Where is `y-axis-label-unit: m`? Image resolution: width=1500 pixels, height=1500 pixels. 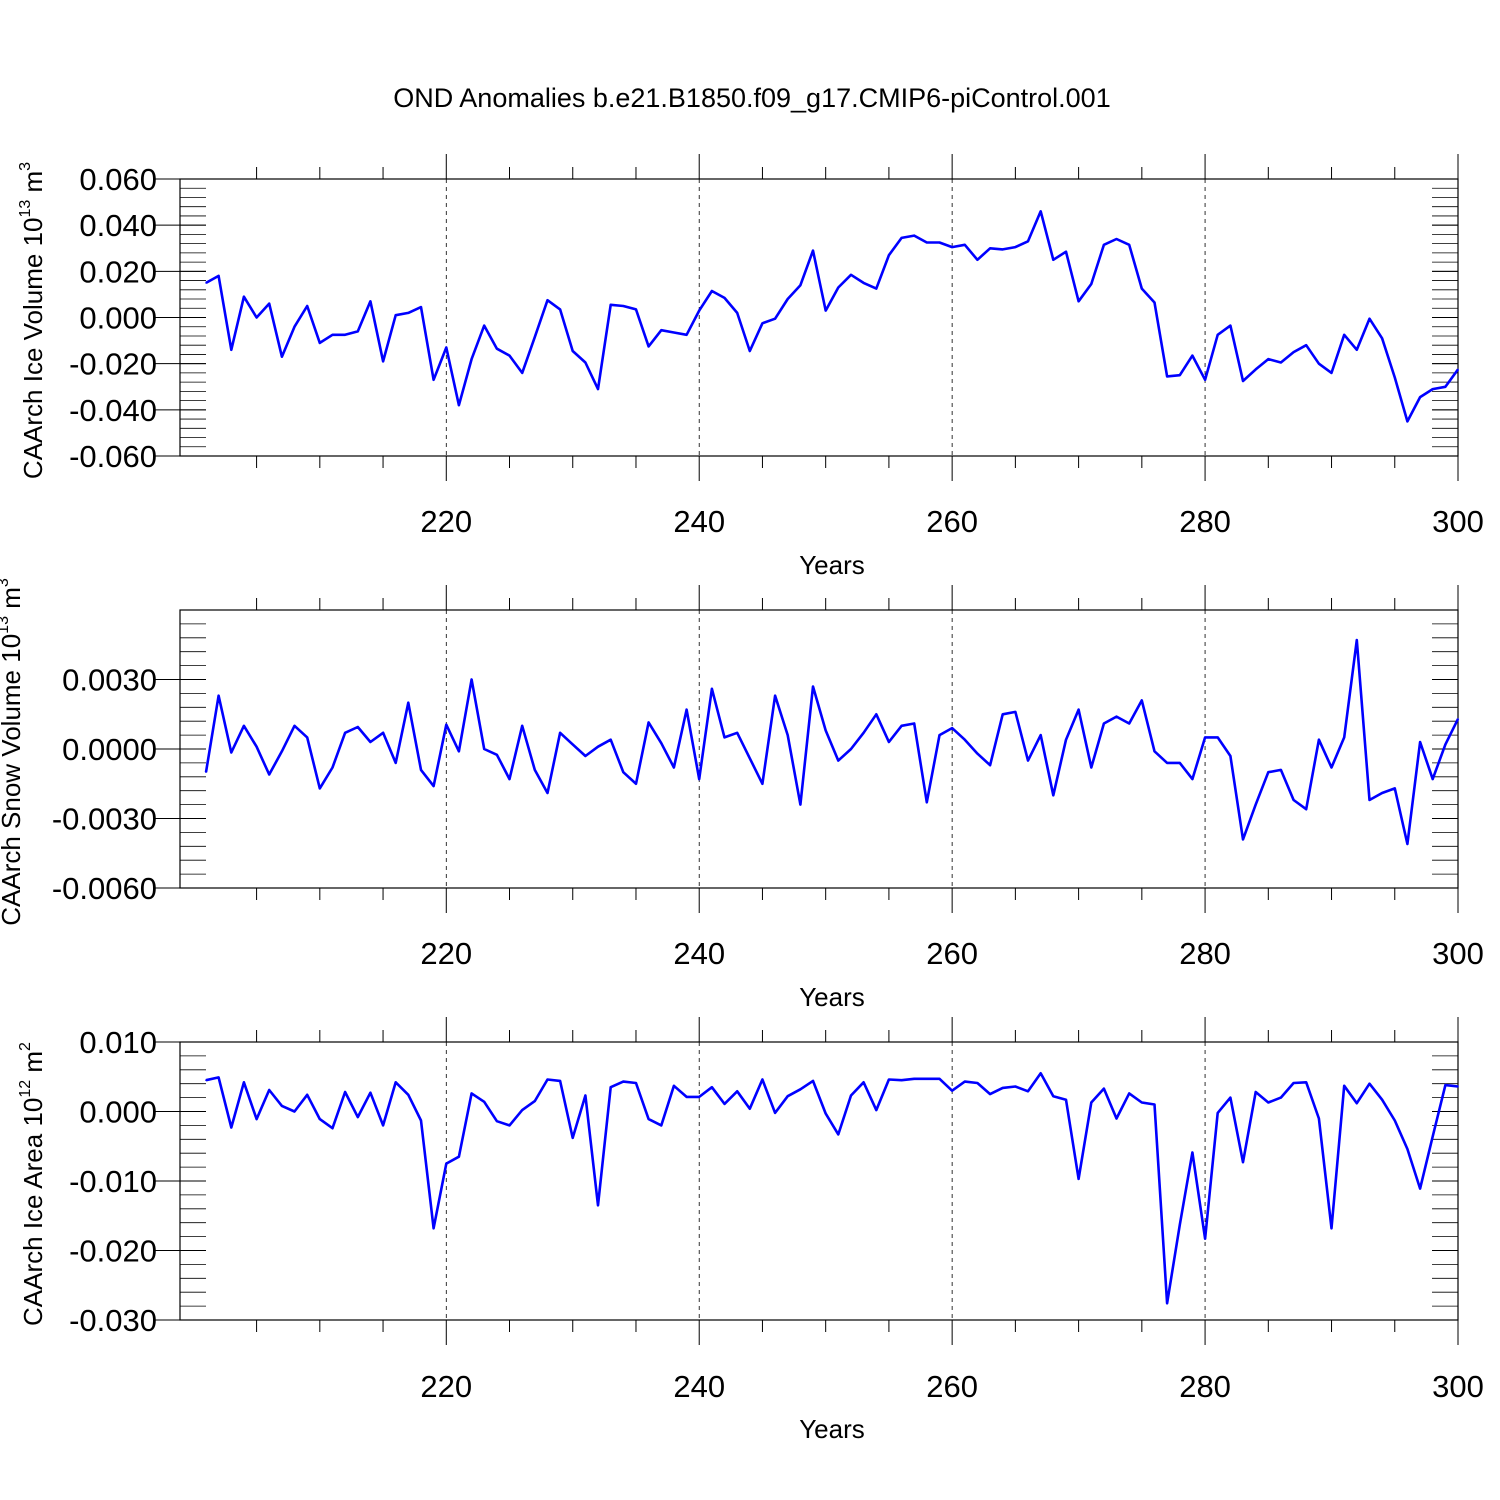
y-axis-label-unit: m is located at coordinates (33, 1065).